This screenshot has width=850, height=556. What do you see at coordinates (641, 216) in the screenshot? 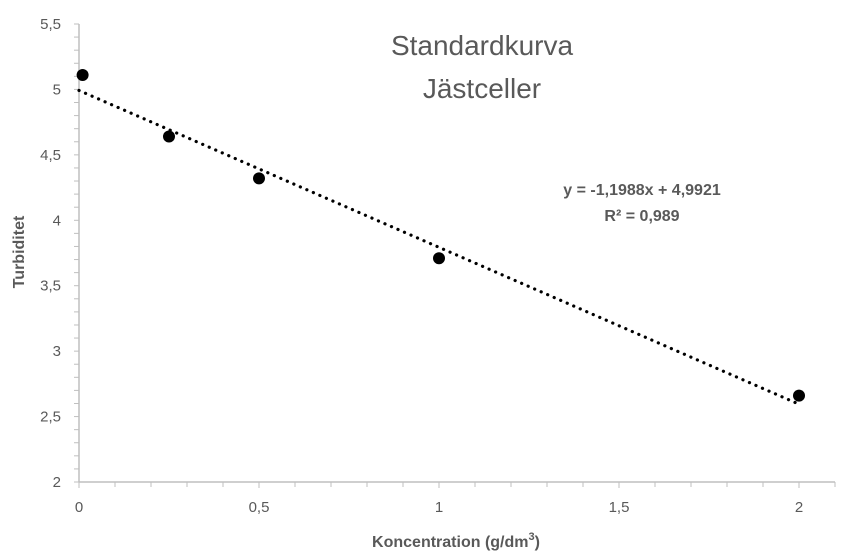
I see `r-squared-label: R² = 0,989` at bounding box center [641, 216].